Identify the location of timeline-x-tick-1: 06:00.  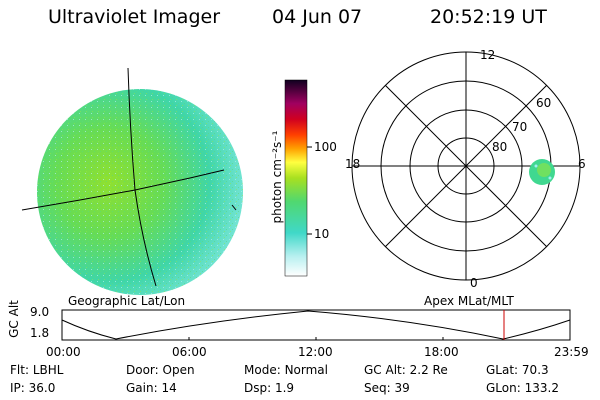
(189, 352).